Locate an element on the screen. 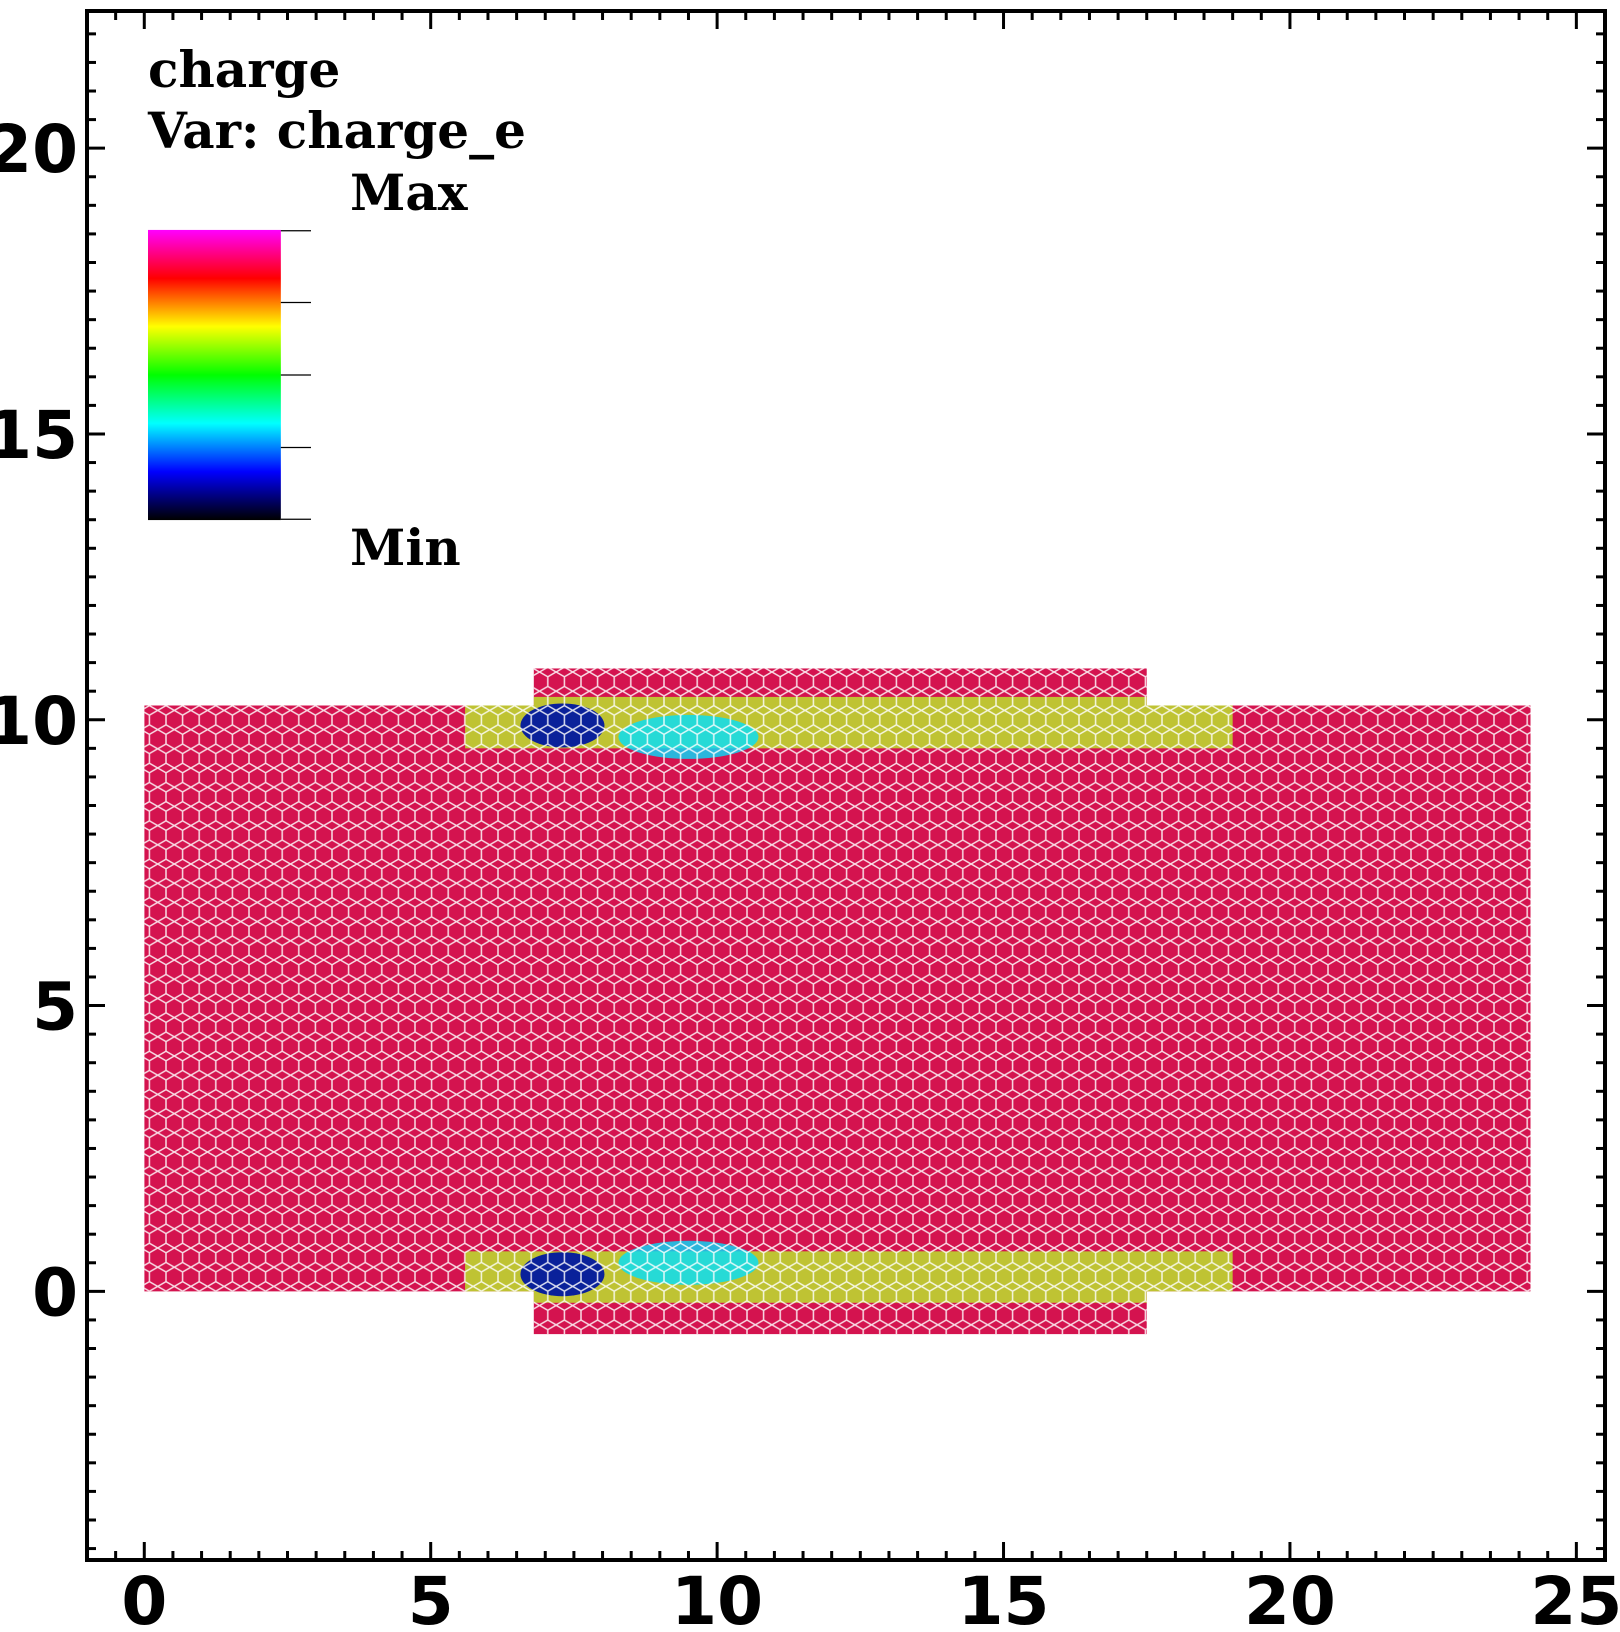 The width and height of the screenshot is (1620, 1632). y-tick-label: 20 is located at coordinates (39, 149).